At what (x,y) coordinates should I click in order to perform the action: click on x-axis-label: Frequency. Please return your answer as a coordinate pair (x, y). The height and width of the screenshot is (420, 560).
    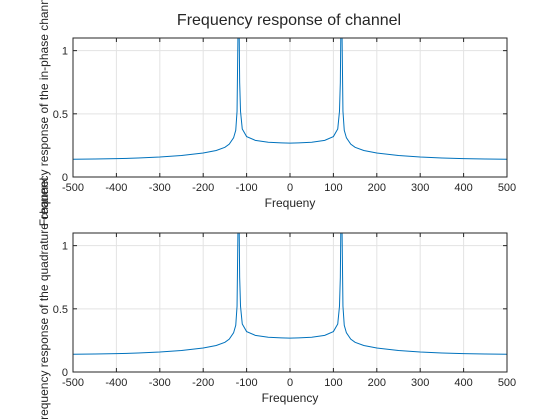
    Looking at the image, I should click on (290, 398).